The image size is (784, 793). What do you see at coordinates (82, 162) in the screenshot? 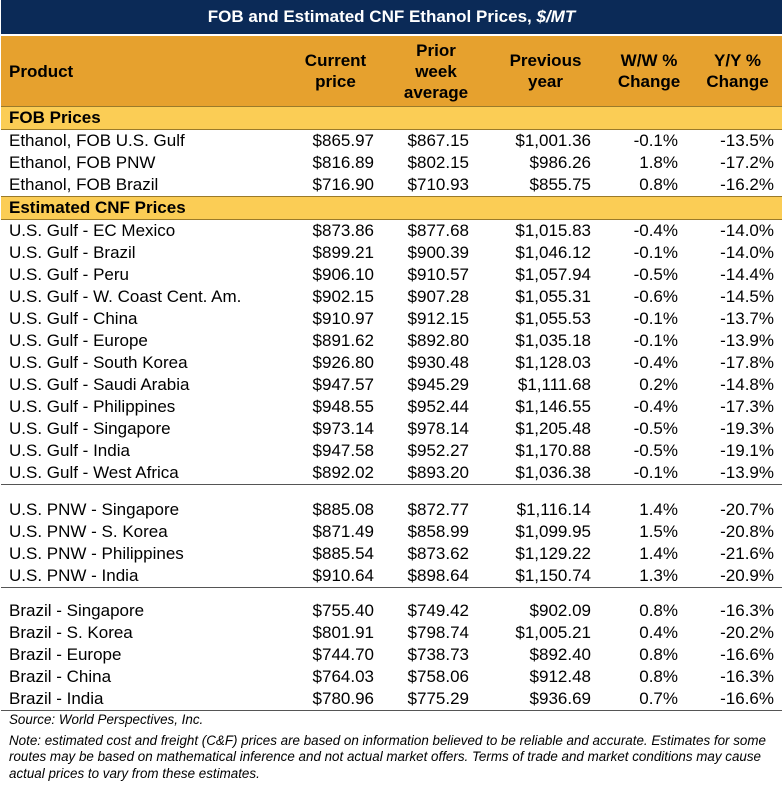
I see `product-cell: Ethanol, FOB PNW` at bounding box center [82, 162].